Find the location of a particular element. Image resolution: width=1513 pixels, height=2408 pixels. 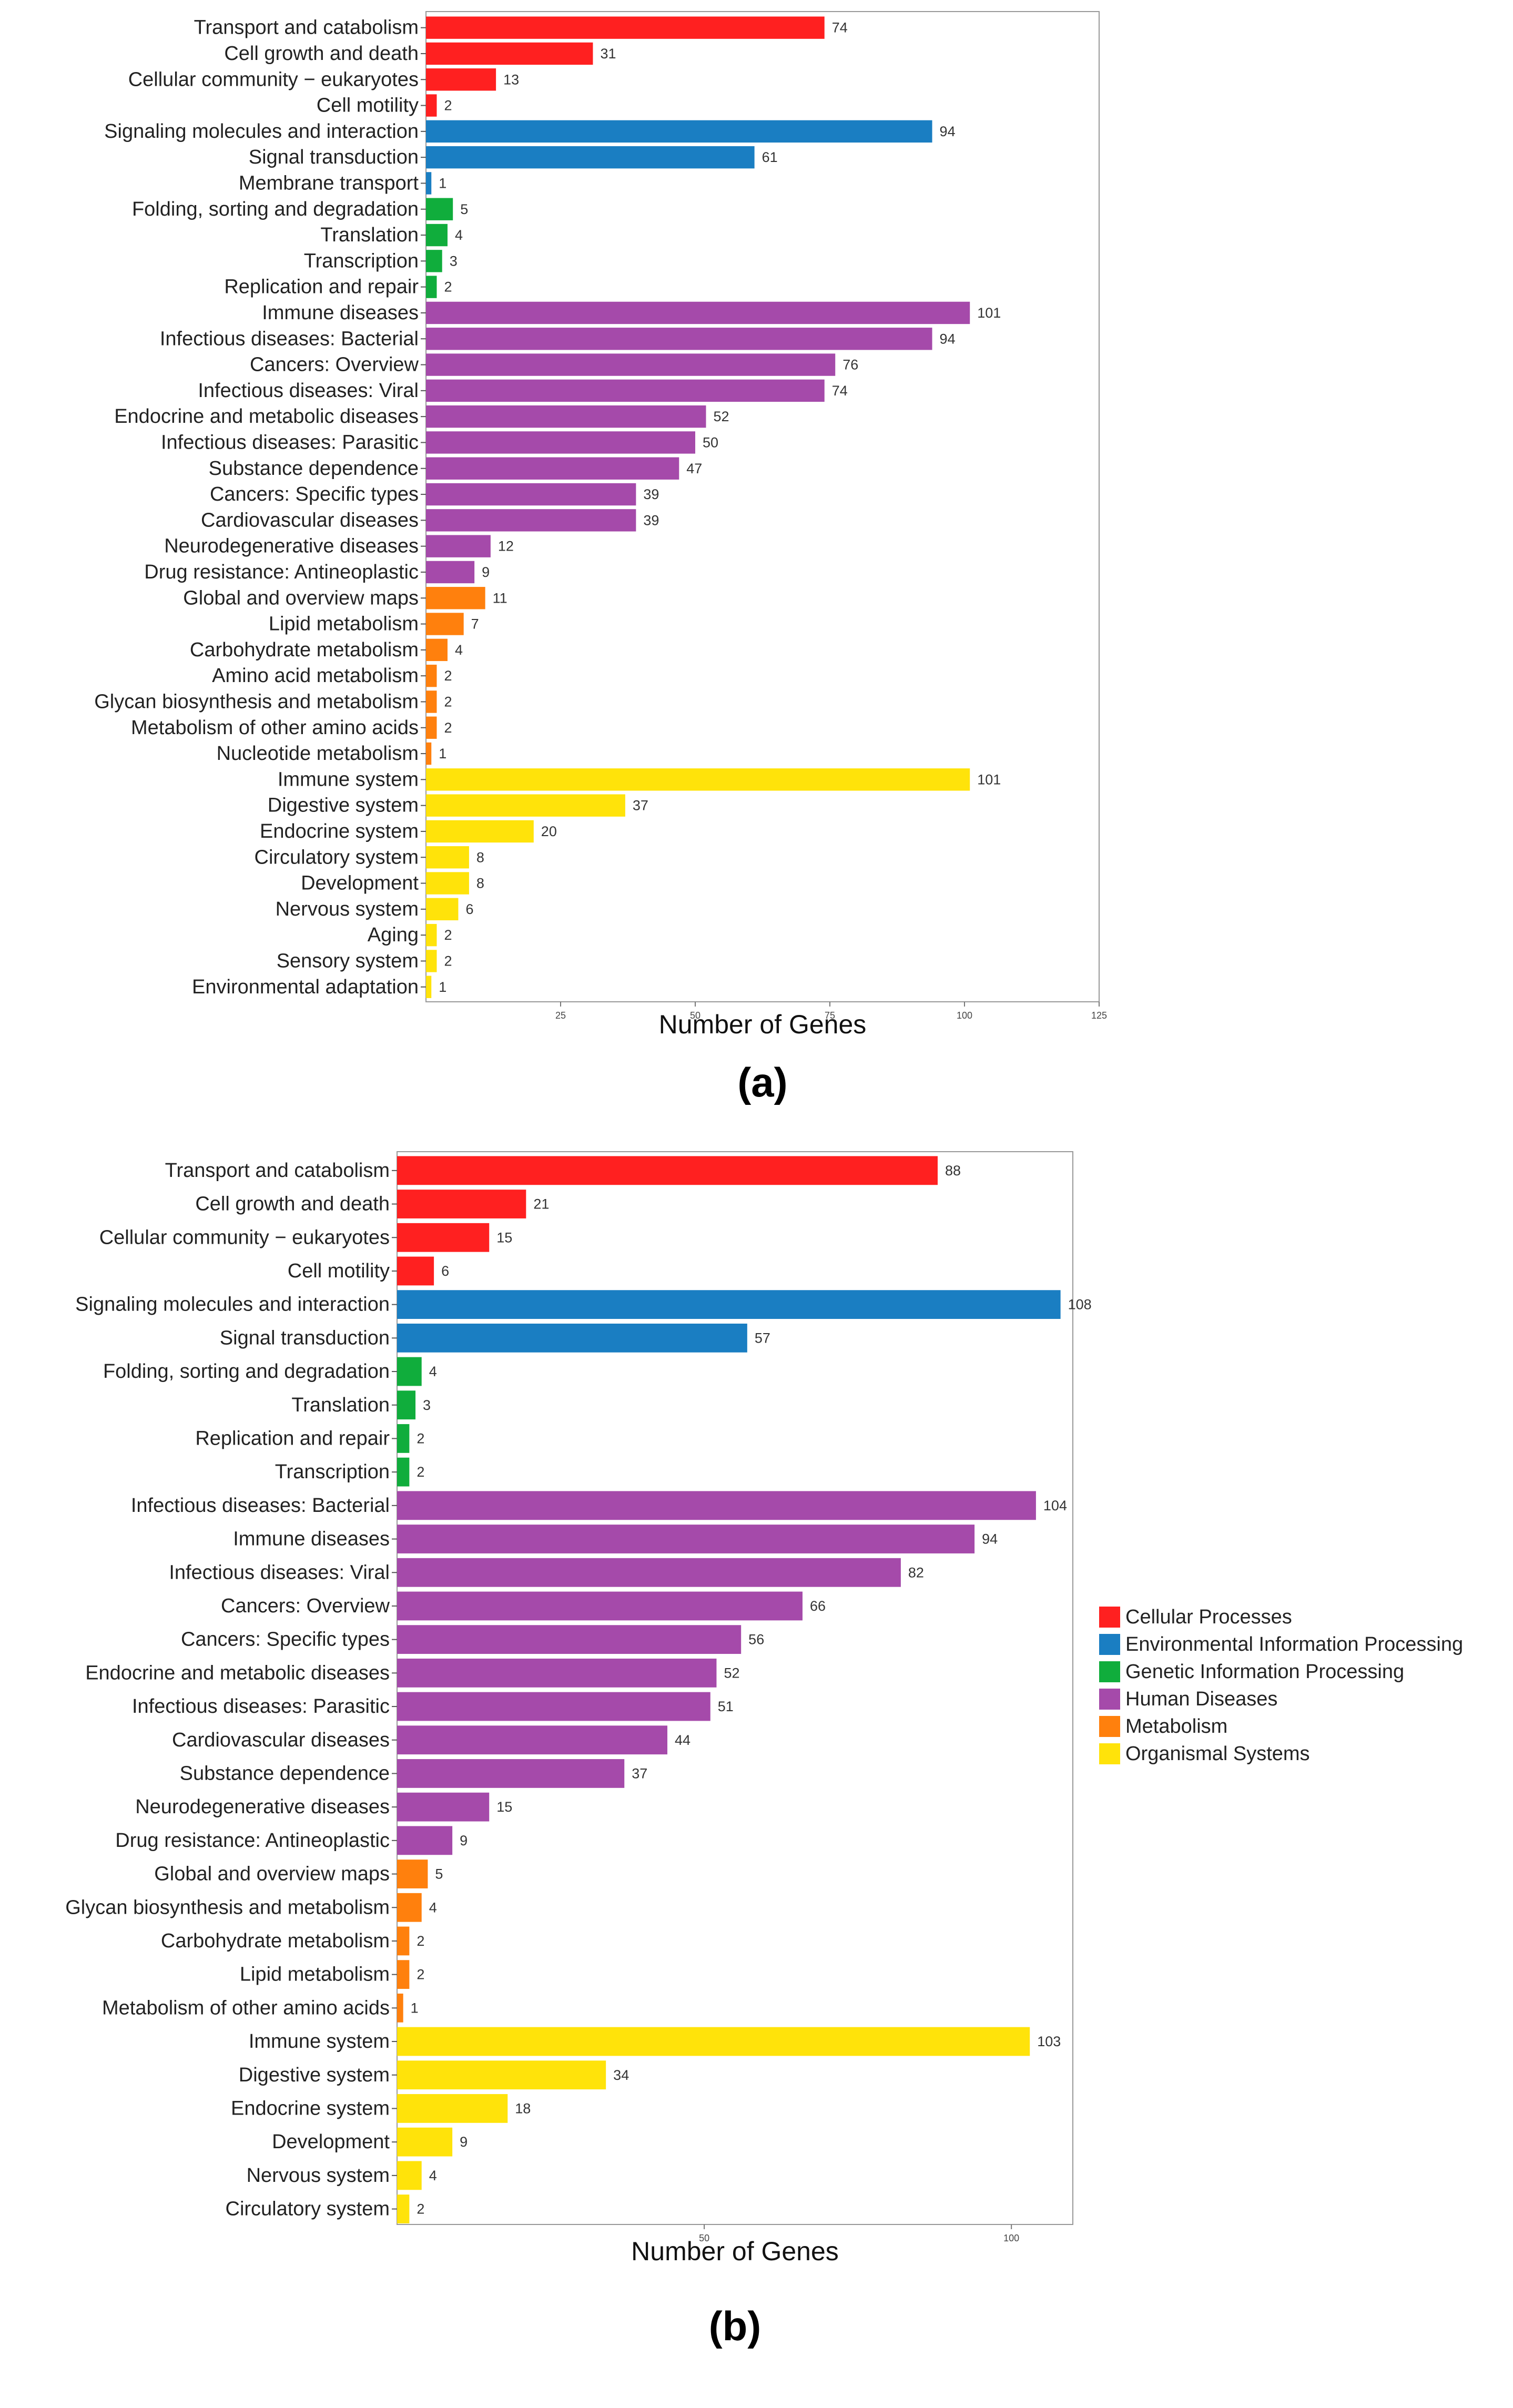

value-label: 13 is located at coordinates (511, 79).